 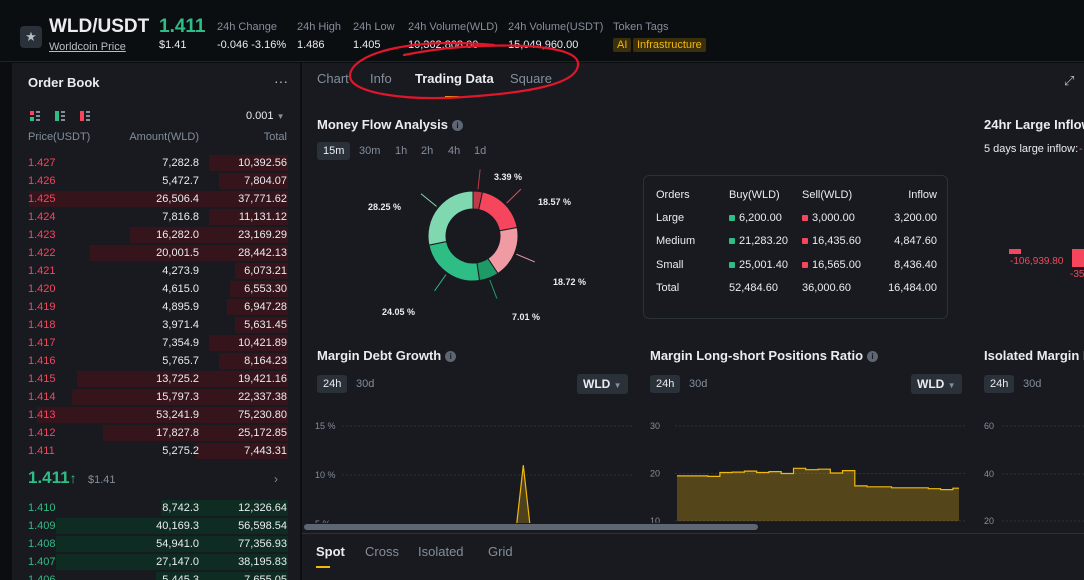 What do you see at coordinates (1034, 355) in the screenshot?
I see `isolated-margin-title: Isolated Margin B` at bounding box center [1034, 355].